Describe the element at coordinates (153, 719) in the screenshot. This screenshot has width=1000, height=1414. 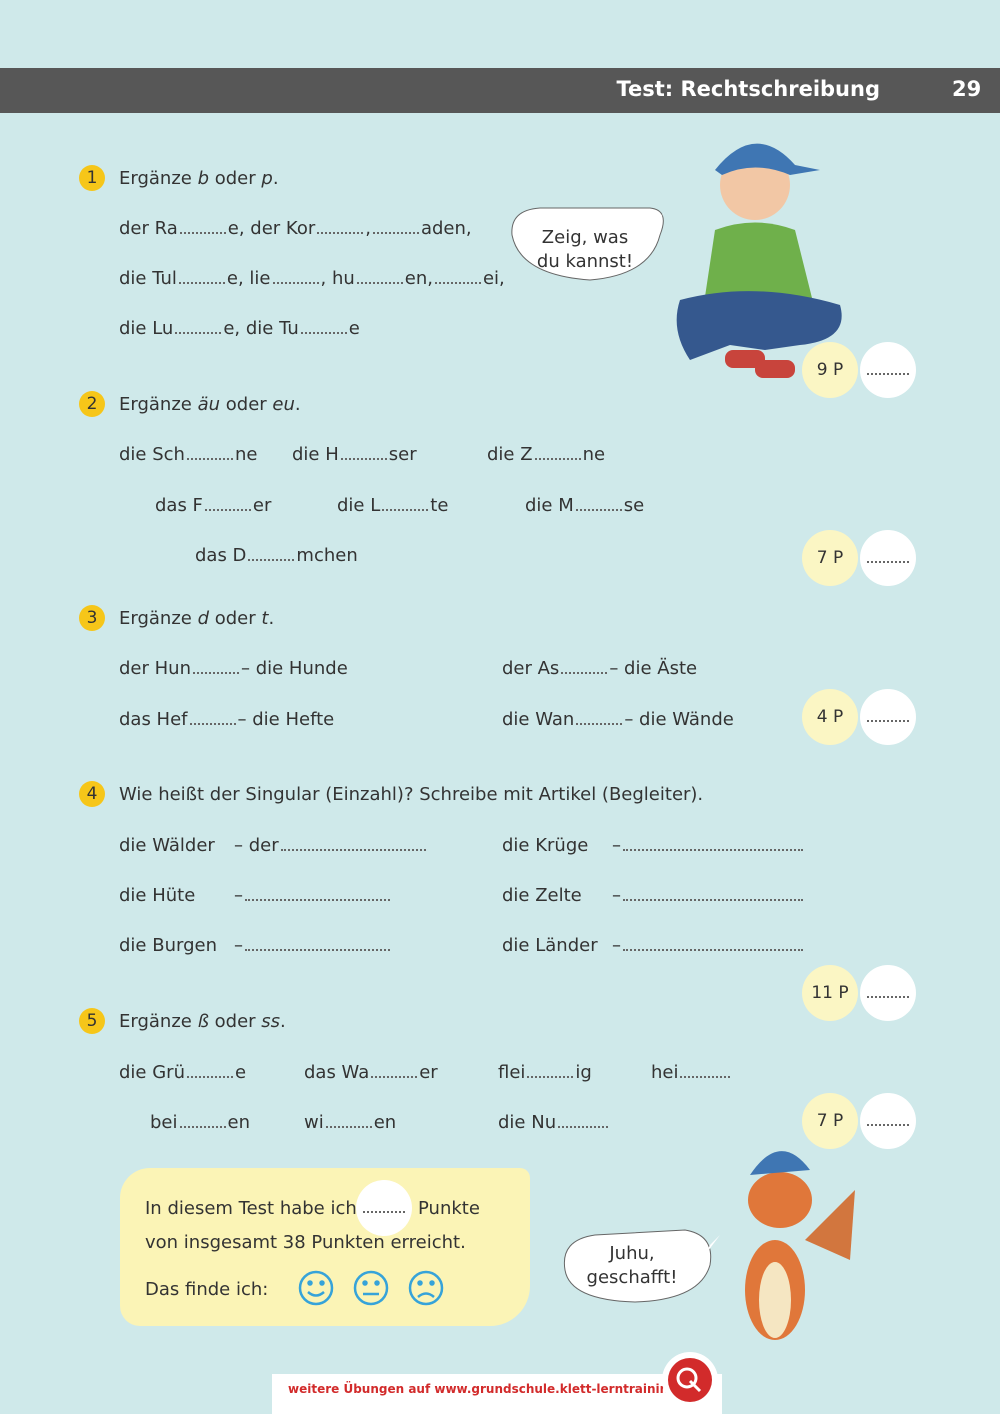
I see `item-text: das Hef` at that location.